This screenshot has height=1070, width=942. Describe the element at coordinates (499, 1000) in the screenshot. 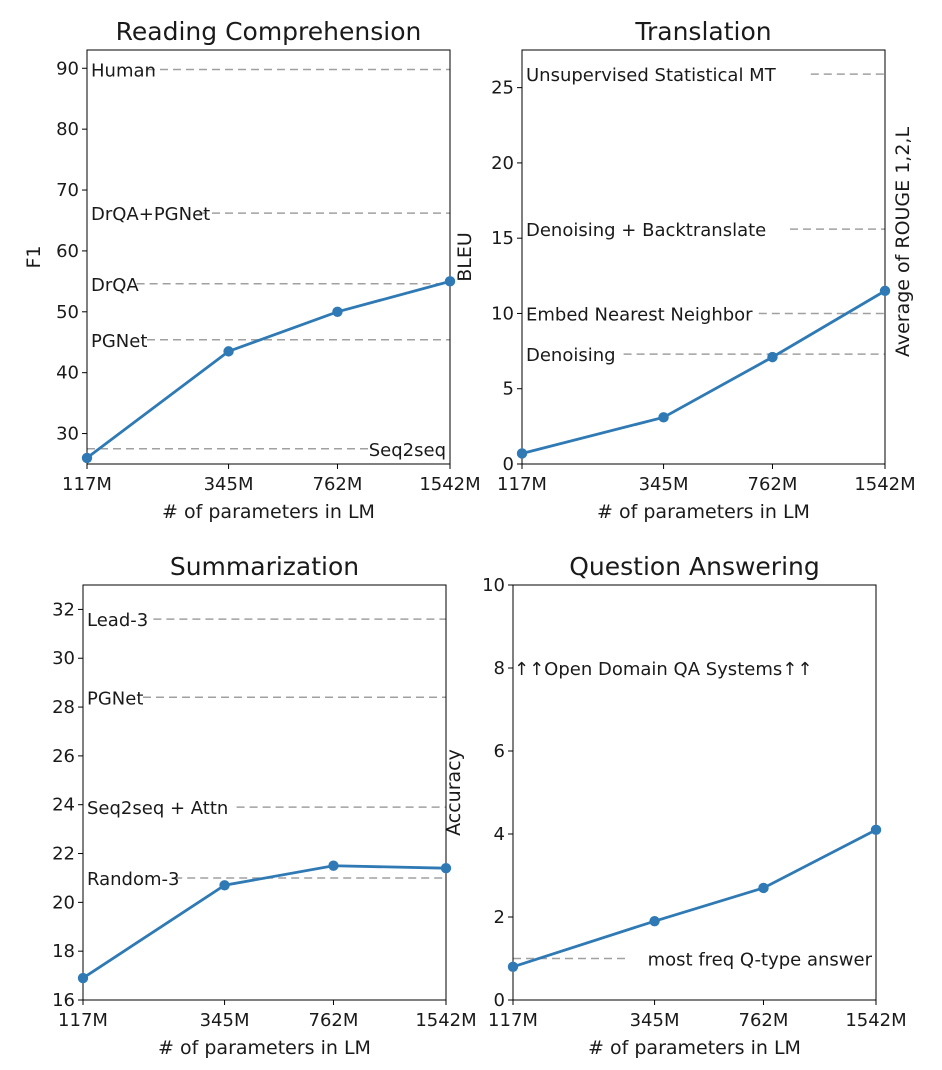

I see `qa-ytick-label: 0` at that location.